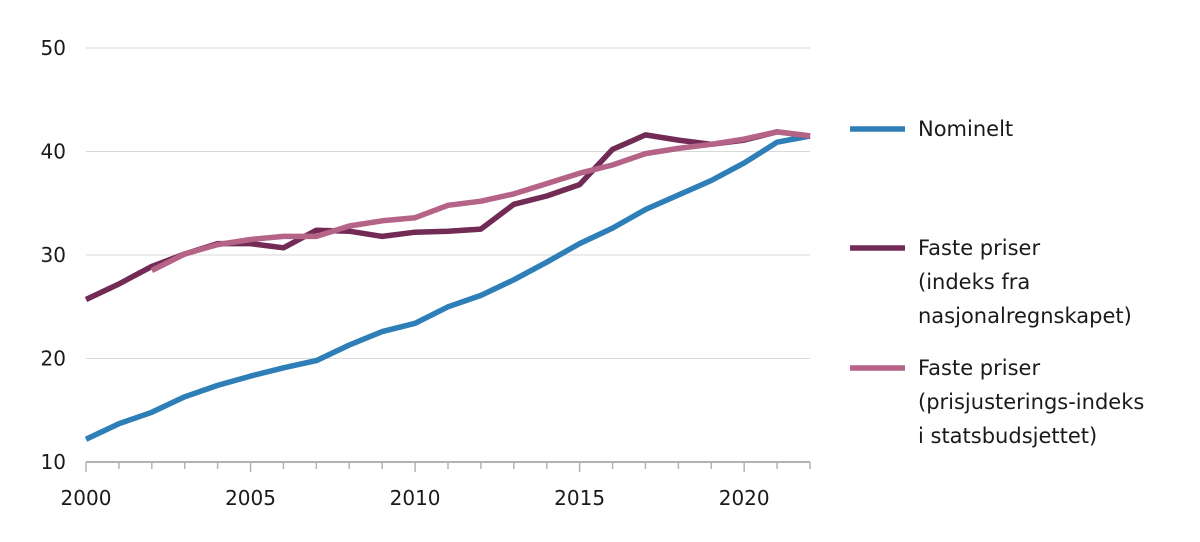 The height and width of the screenshot is (542, 1200). What do you see at coordinates (979, 248) in the screenshot?
I see `legend-label-faste-priser-nasjonalregnskapet-line-0: Faste priser` at bounding box center [979, 248].